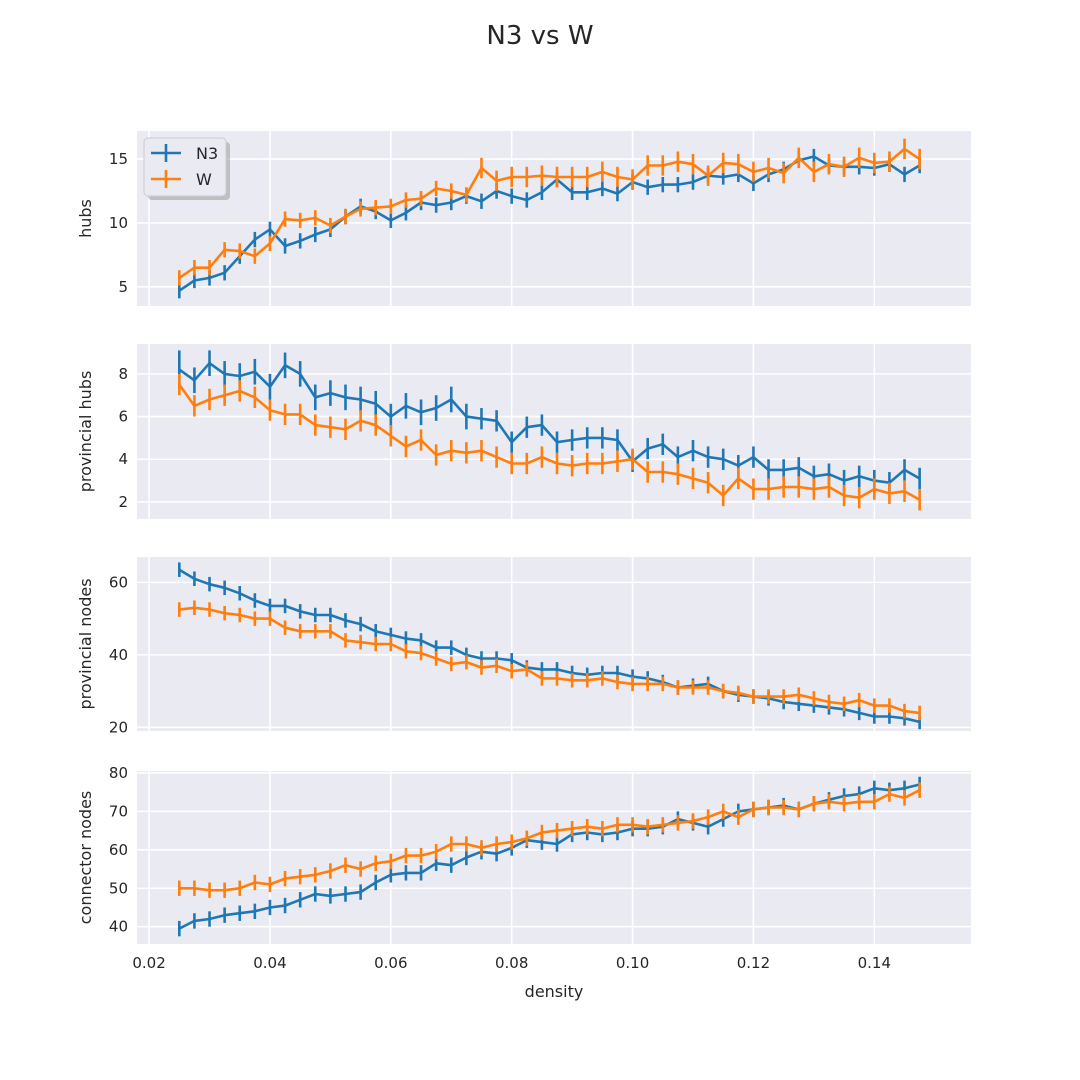 The width and height of the screenshot is (1080, 1080). What do you see at coordinates (148, 963) in the screenshot?
I see `x-tick-label: 0.02` at bounding box center [148, 963].